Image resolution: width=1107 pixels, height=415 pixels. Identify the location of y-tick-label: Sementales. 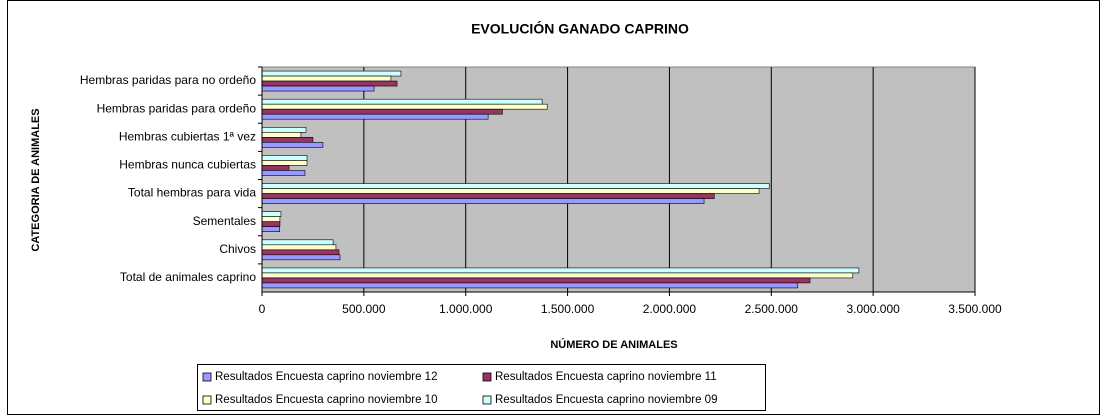
(224, 221).